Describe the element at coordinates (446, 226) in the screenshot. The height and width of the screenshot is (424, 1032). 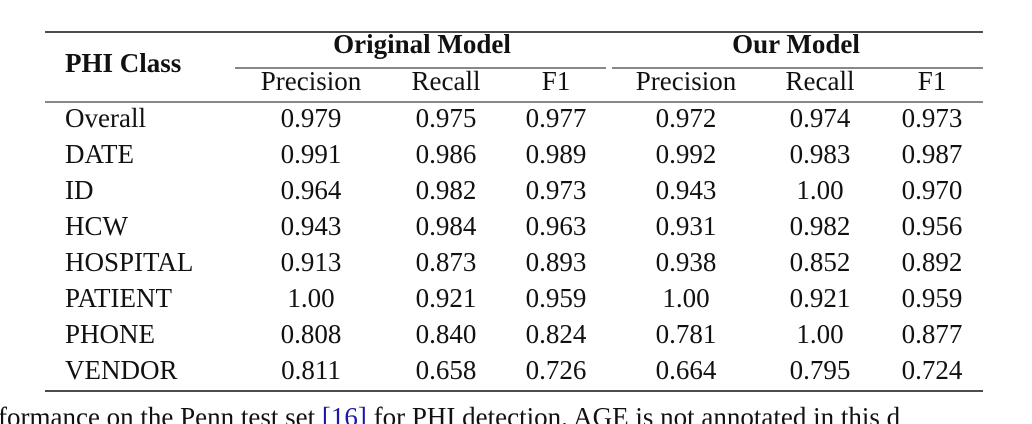
I see `cell: 0.984` at that location.